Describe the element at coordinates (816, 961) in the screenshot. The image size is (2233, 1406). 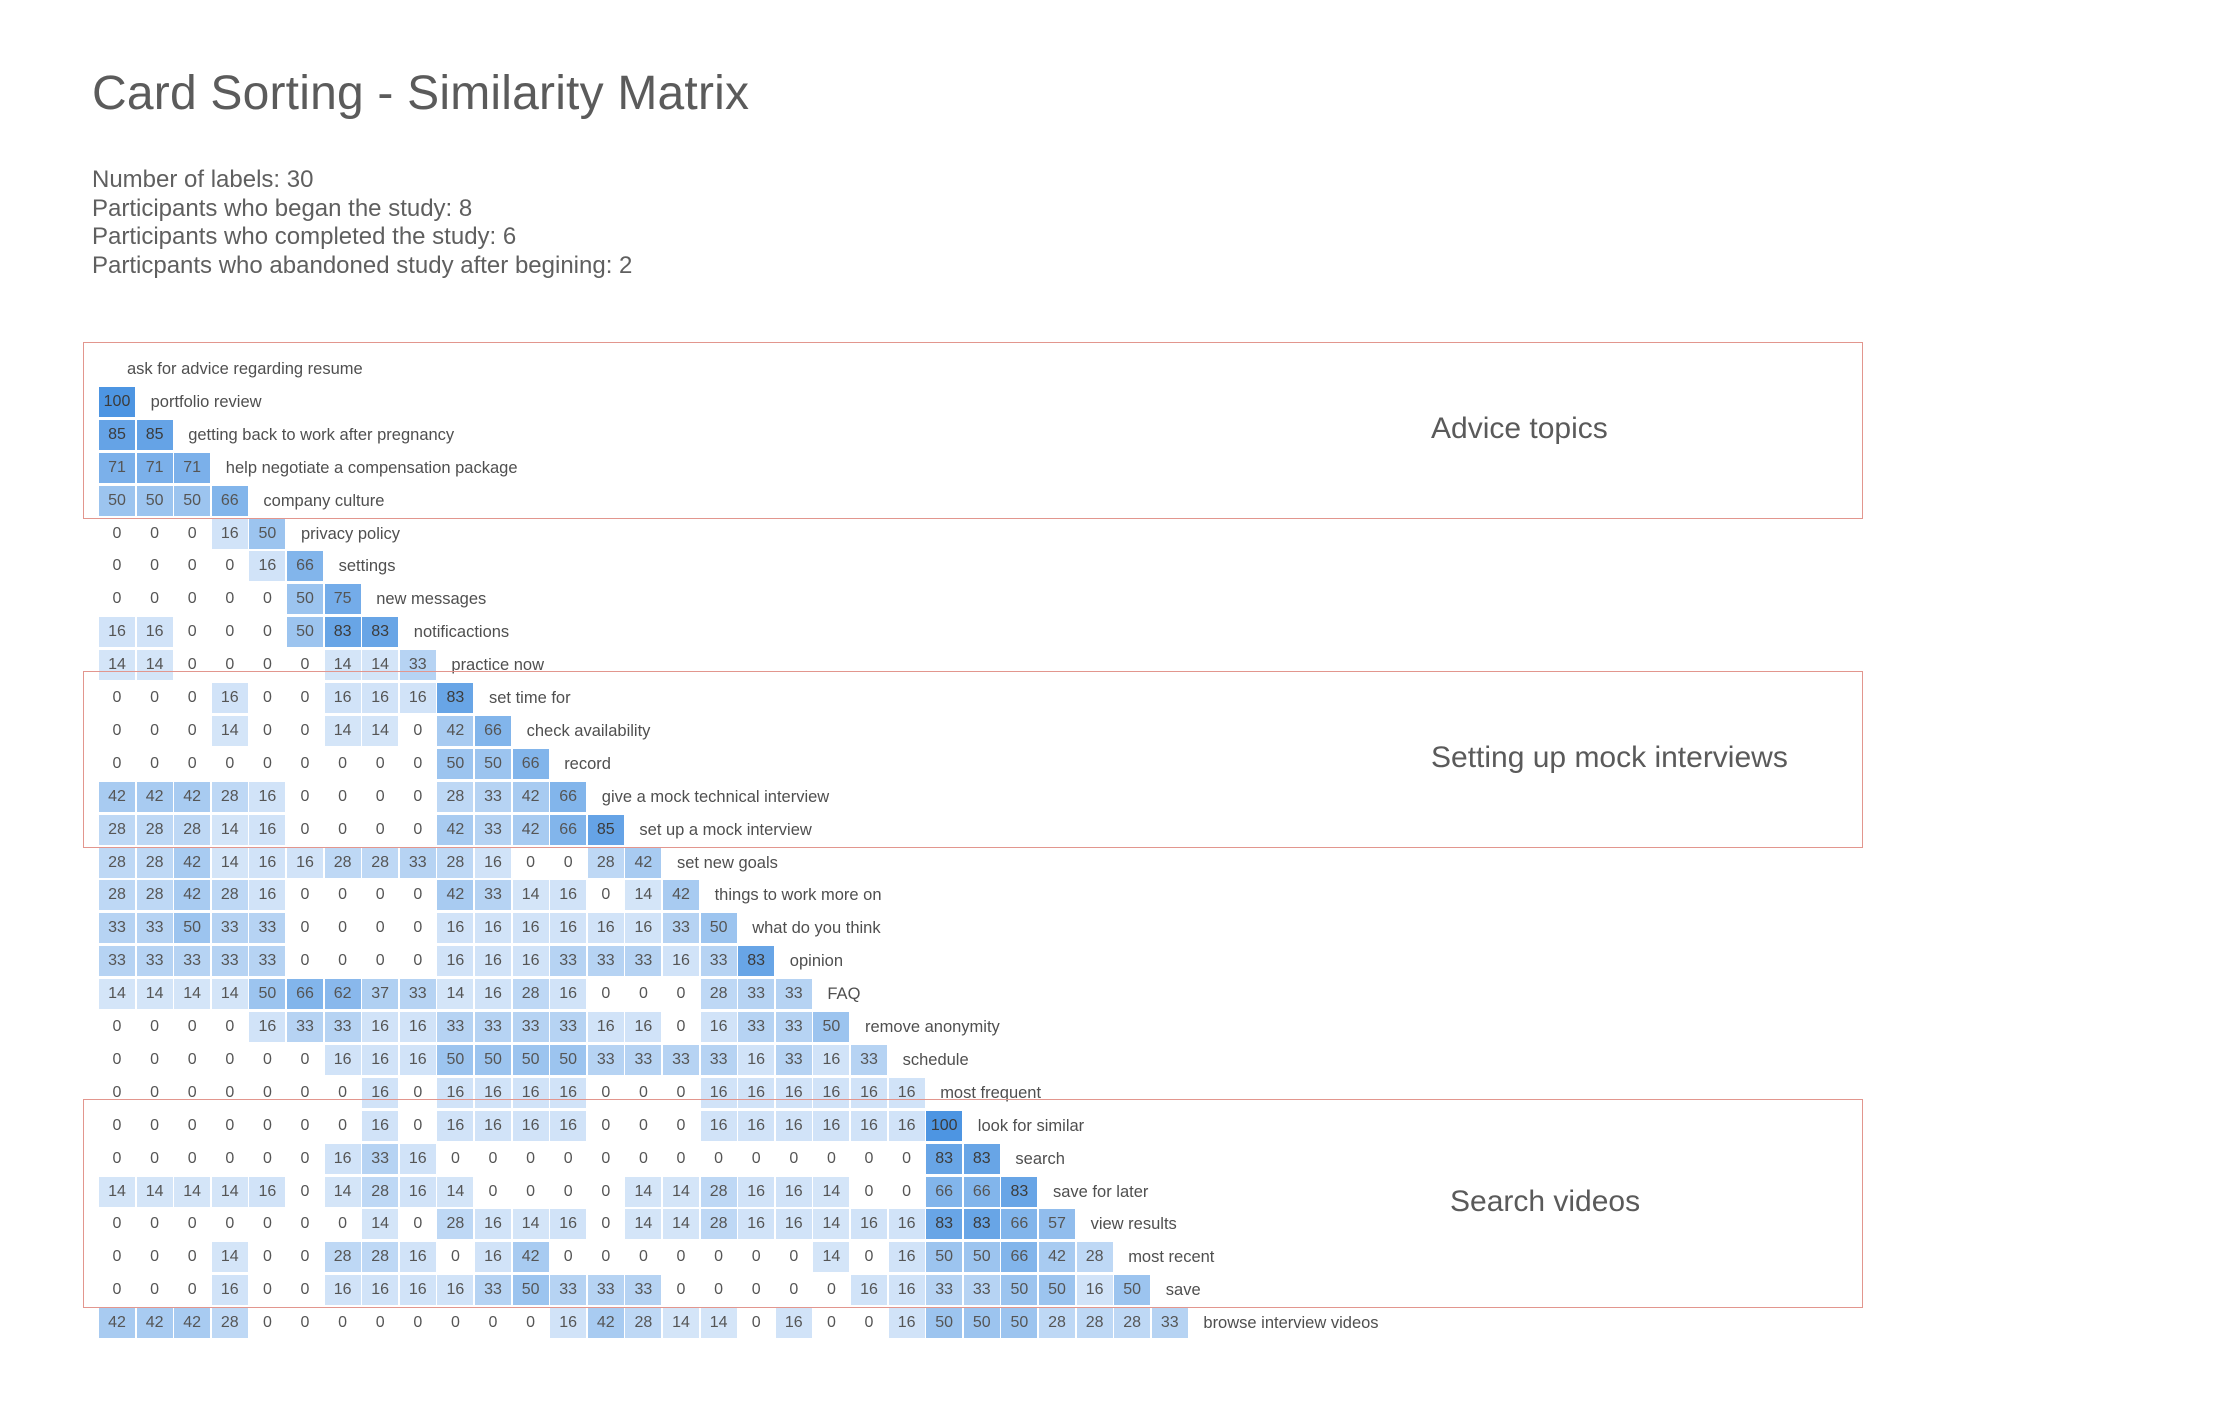
I see `row-label: opinion` at that location.